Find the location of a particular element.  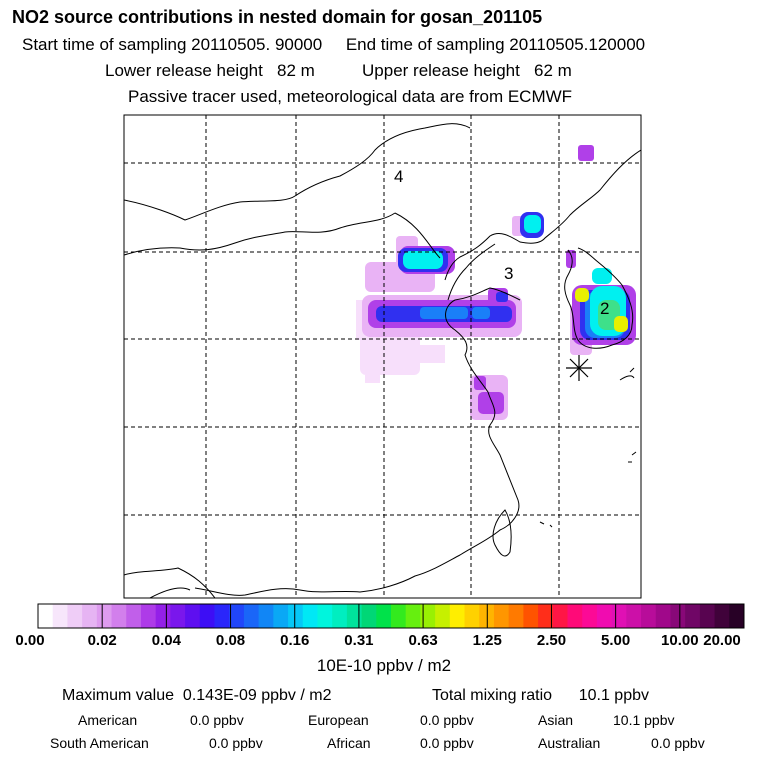

receptor-marker is located at coordinates (579, 368).